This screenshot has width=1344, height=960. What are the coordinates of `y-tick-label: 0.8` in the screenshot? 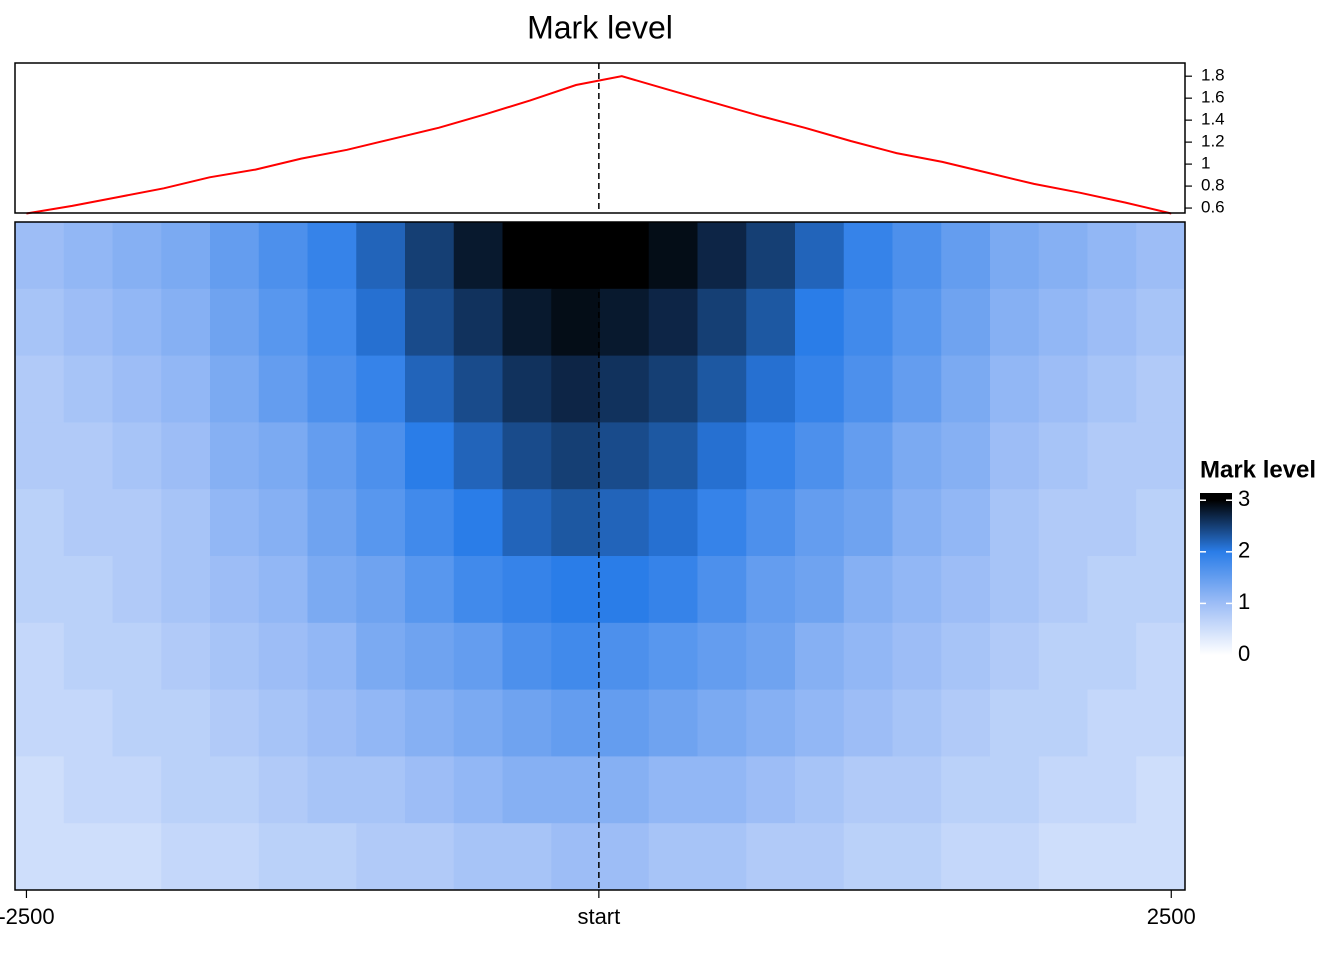 It's located at (1213, 185).